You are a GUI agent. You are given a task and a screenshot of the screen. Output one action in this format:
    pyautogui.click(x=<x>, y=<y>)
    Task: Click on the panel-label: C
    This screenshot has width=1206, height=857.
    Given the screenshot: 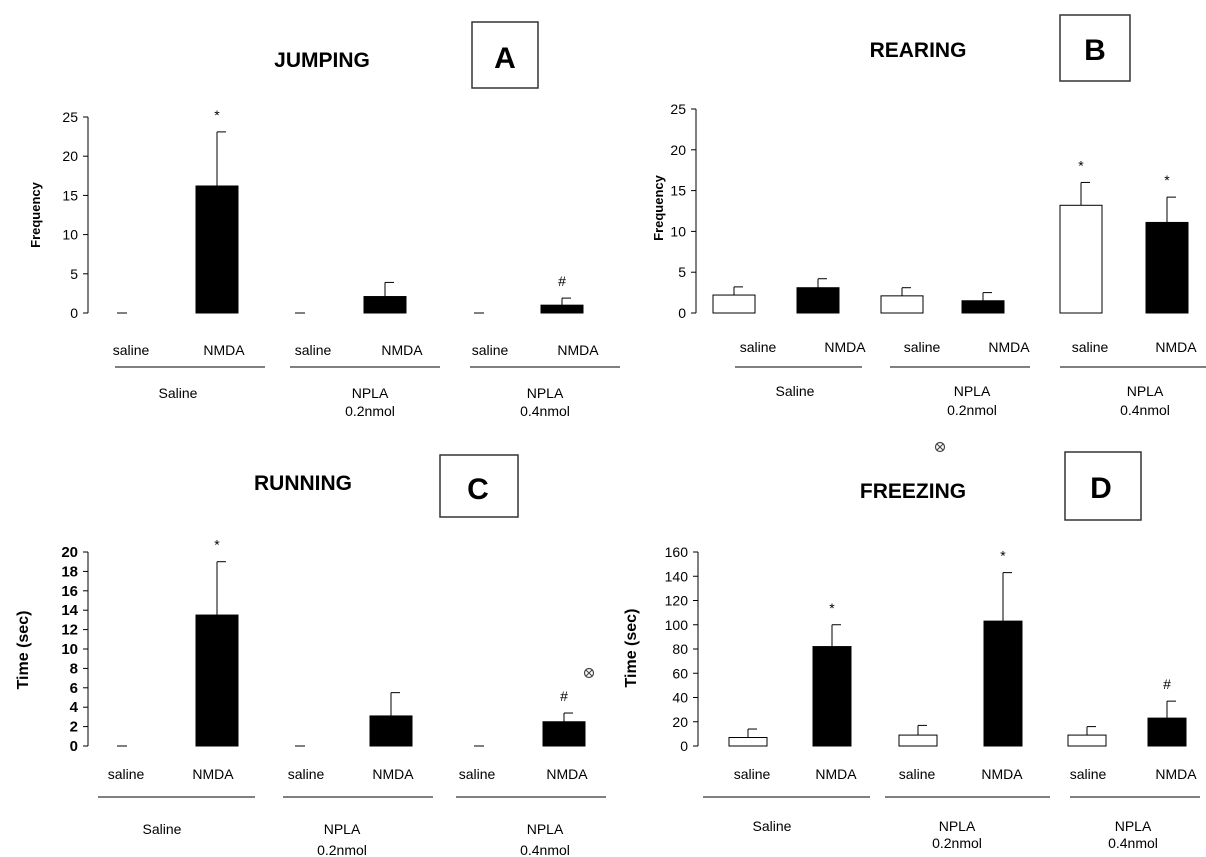 What is the action you would take?
    pyautogui.click(x=478, y=489)
    